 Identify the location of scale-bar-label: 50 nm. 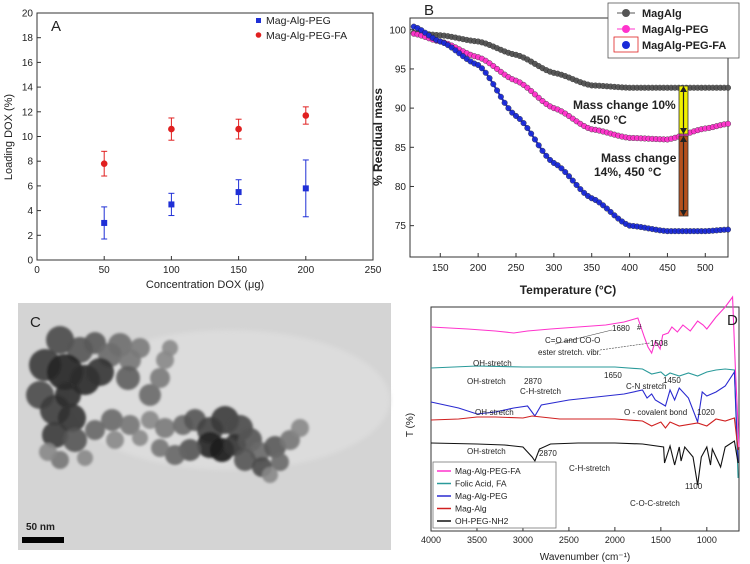
(40, 527).